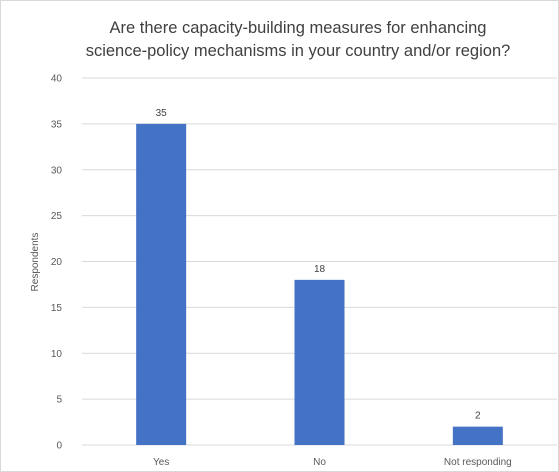  What do you see at coordinates (332, 462) in the screenshot?
I see `x-tick-labels: Yes No Not responding` at bounding box center [332, 462].